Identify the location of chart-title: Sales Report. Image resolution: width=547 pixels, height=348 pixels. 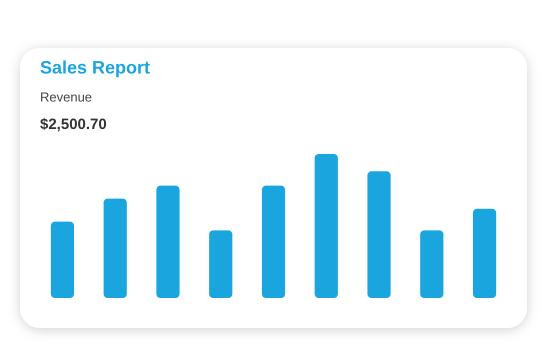
(95, 67).